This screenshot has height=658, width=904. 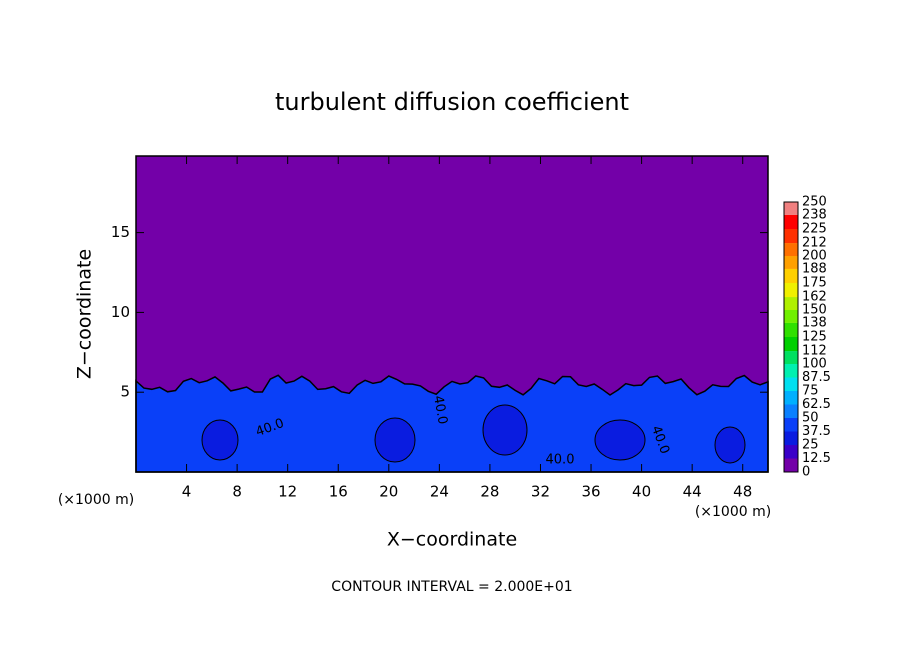 What do you see at coordinates (439, 492) in the screenshot?
I see `x-tick-label: 24` at bounding box center [439, 492].